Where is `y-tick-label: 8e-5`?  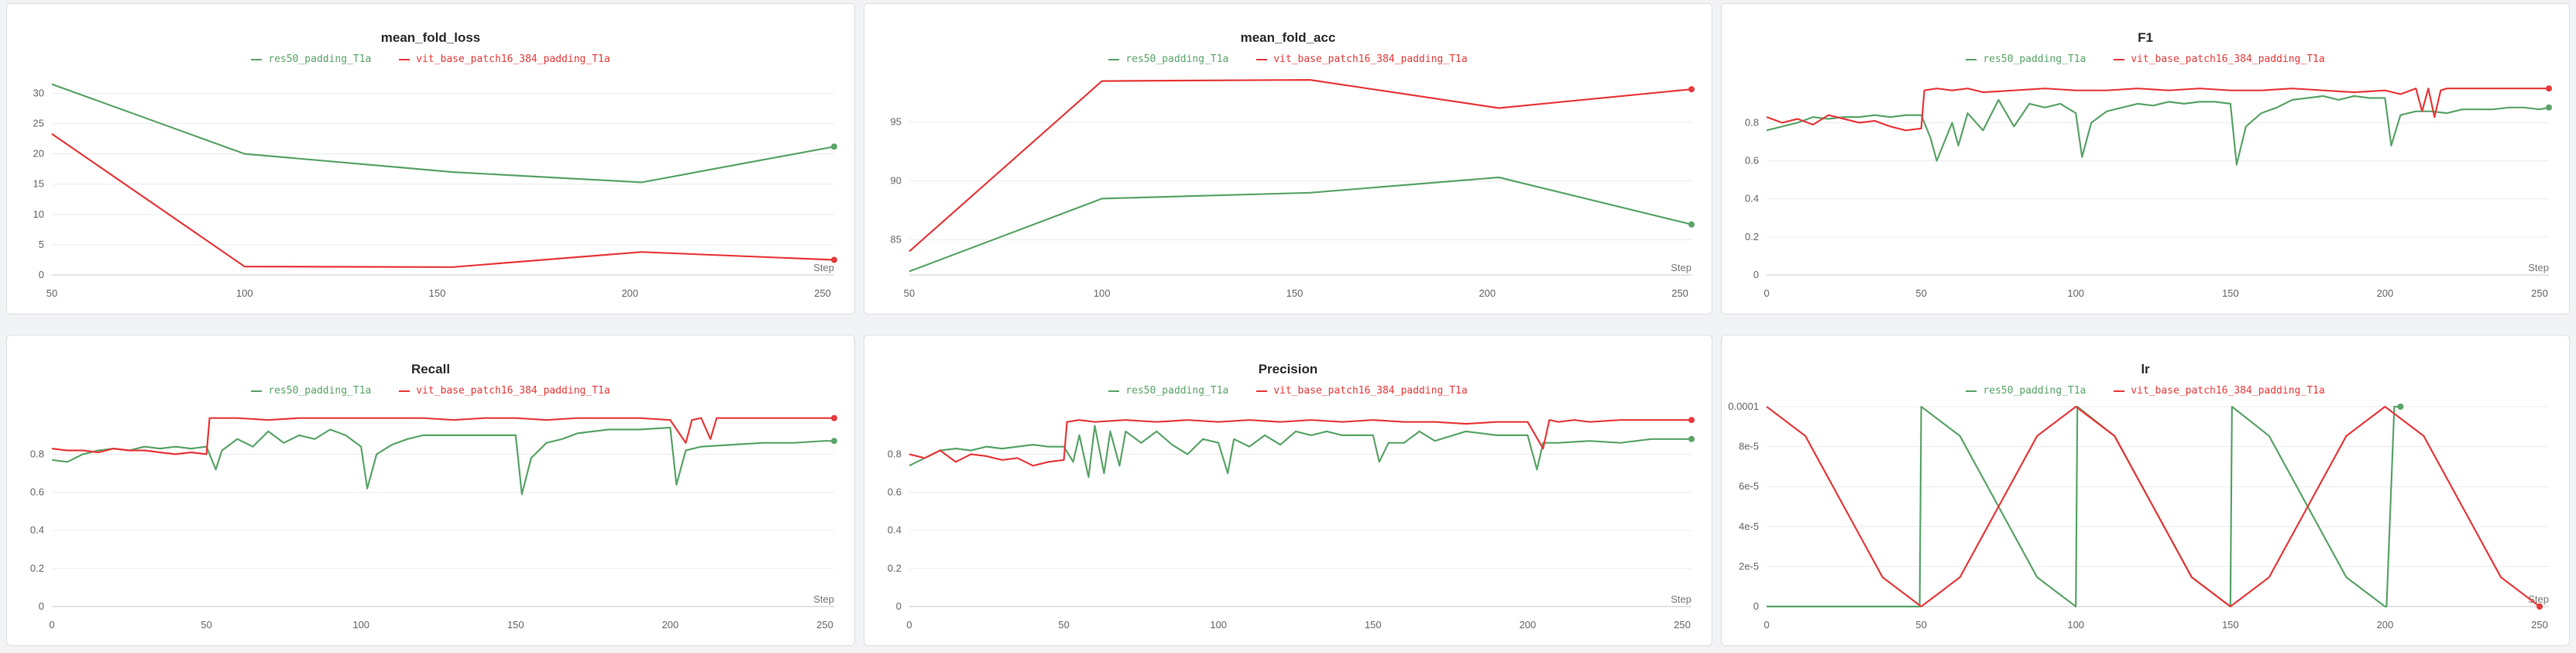 y-tick-label: 8e-5 is located at coordinates (1749, 446).